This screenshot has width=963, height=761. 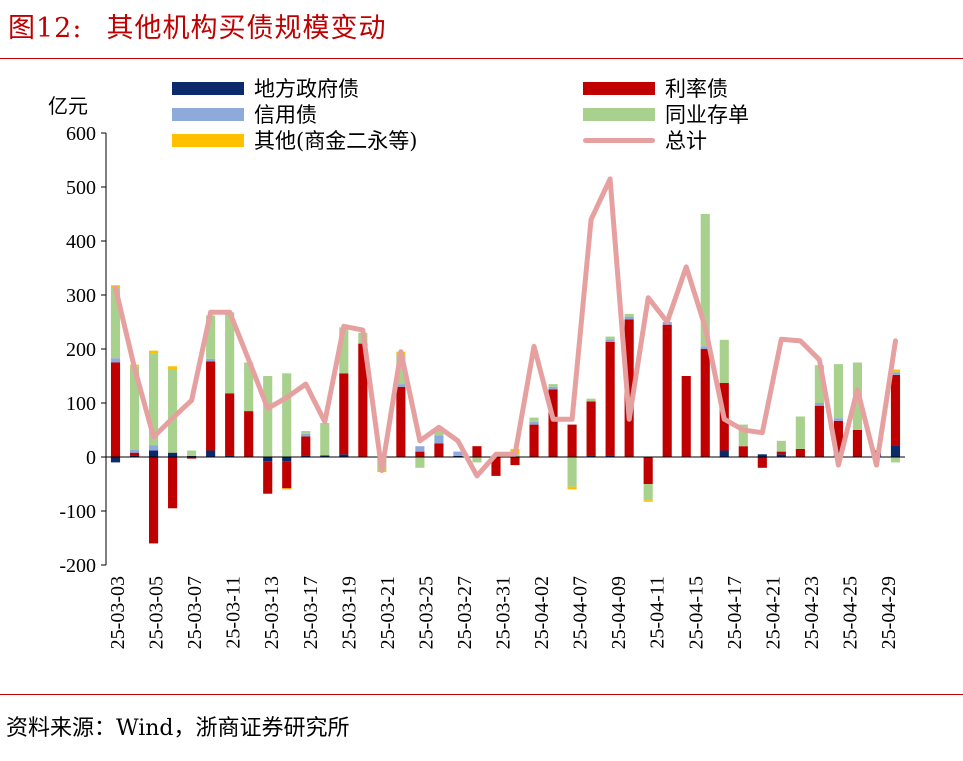 I want to click on y-tick-label: 400, so click(x=81, y=242).